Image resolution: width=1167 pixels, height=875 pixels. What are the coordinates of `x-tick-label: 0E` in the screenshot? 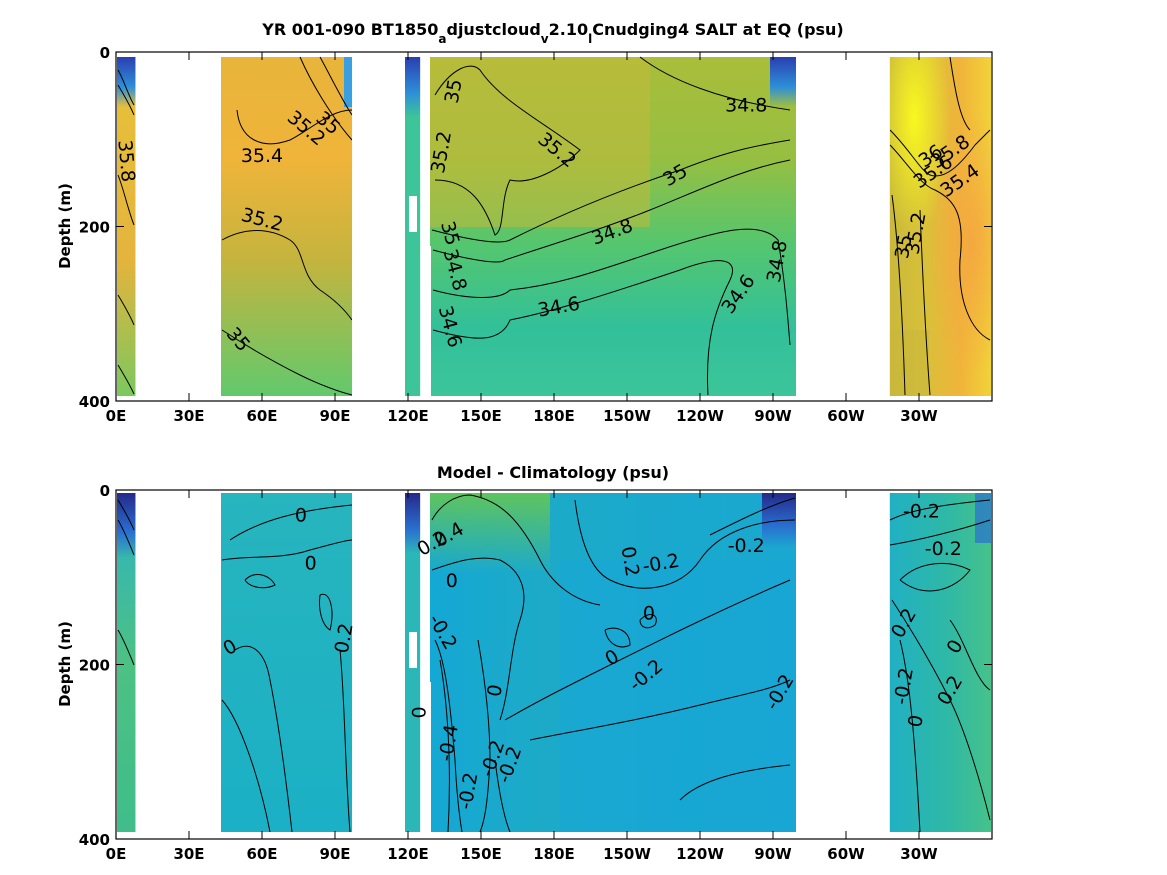 It's located at (116, 854).